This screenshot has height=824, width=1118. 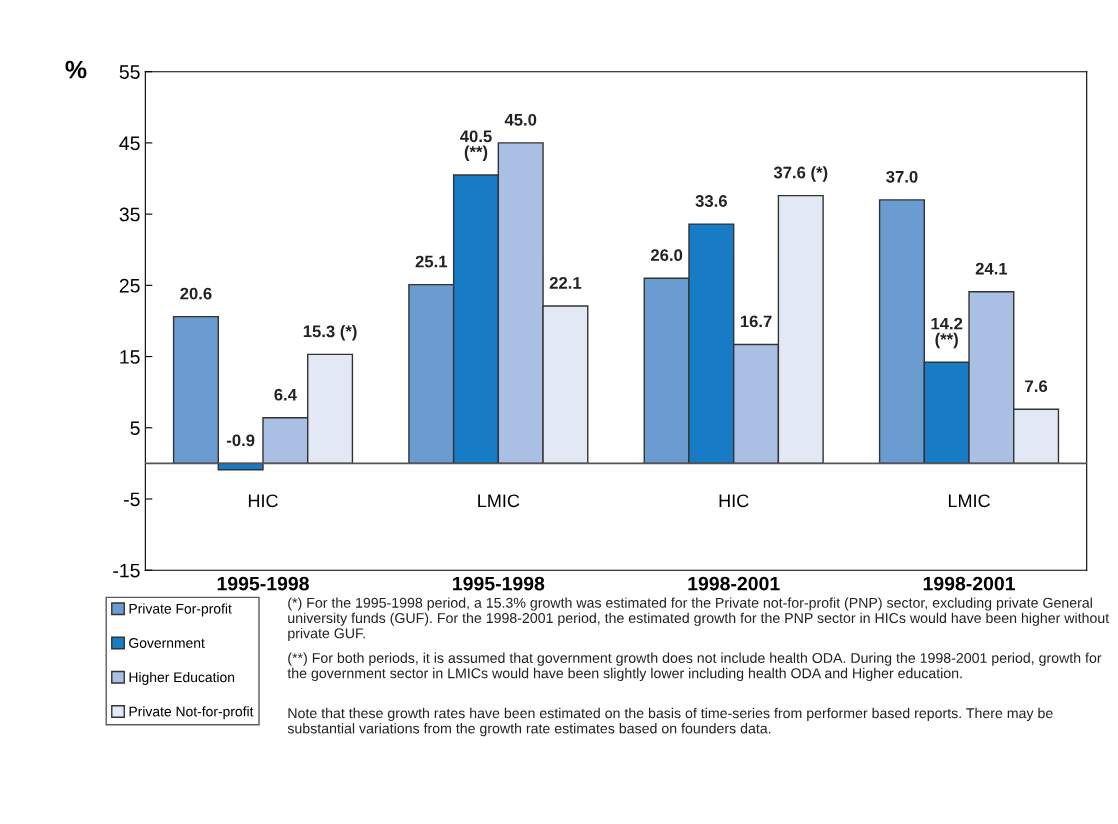 What do you see at coordinates (756, 321) in the screenshot?
I see `data-label: 16.7` at bounding box center [756, 321].